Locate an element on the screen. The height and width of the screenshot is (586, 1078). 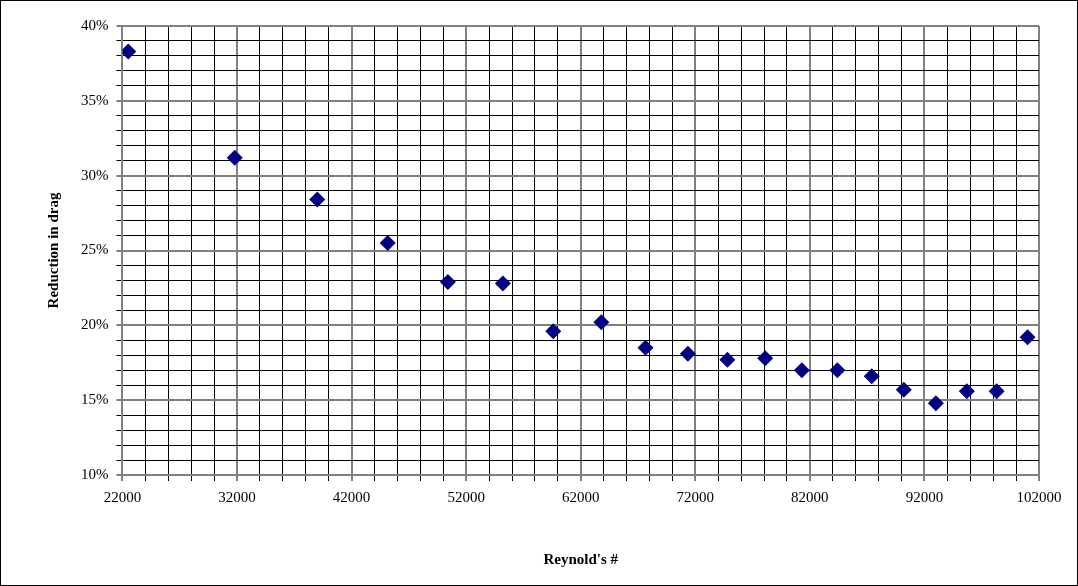
x-tick-label: 102000 is located at coordinates (1039, 496).